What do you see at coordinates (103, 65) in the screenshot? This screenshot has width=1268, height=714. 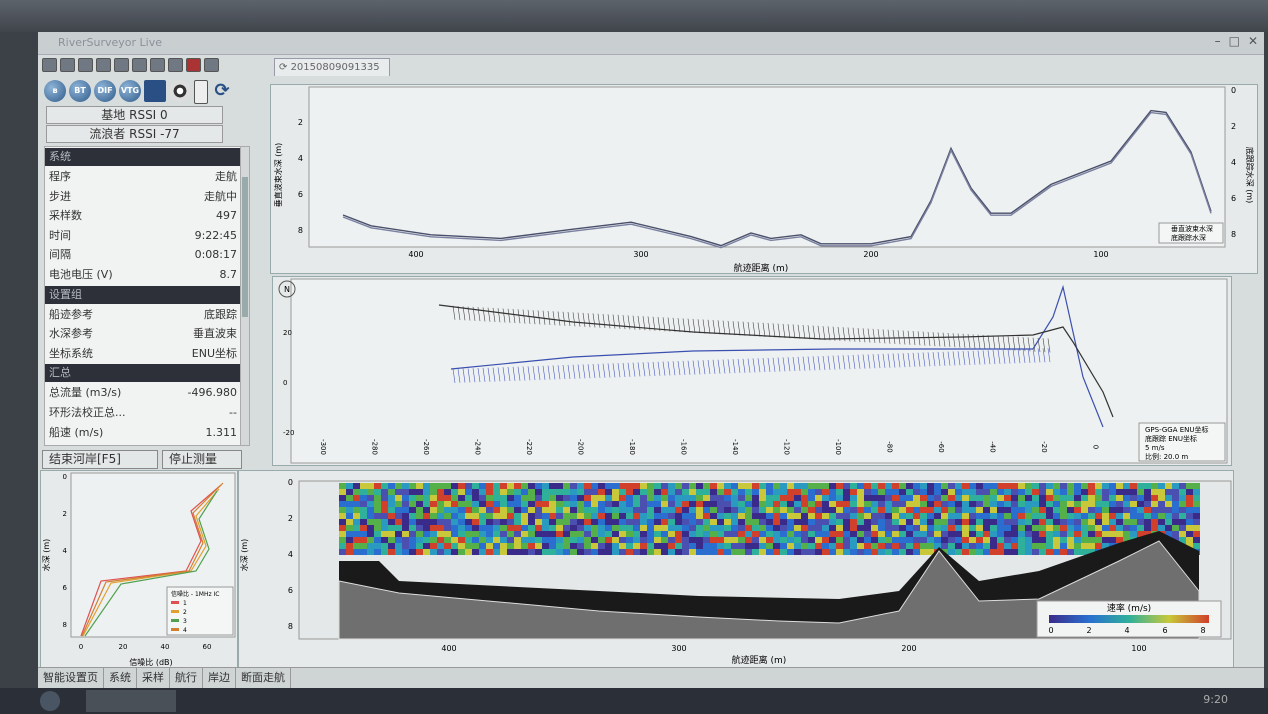 I see `settings-icon` at bounding box center [103, 65].